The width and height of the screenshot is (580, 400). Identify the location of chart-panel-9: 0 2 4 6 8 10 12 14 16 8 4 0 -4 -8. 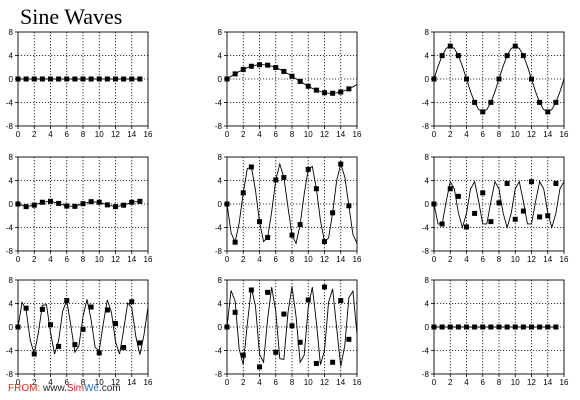
(495, 331).